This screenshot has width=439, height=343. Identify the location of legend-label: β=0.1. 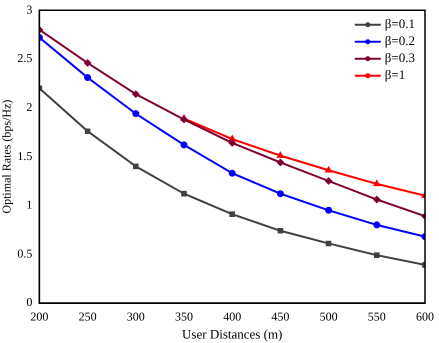
(400, 24).